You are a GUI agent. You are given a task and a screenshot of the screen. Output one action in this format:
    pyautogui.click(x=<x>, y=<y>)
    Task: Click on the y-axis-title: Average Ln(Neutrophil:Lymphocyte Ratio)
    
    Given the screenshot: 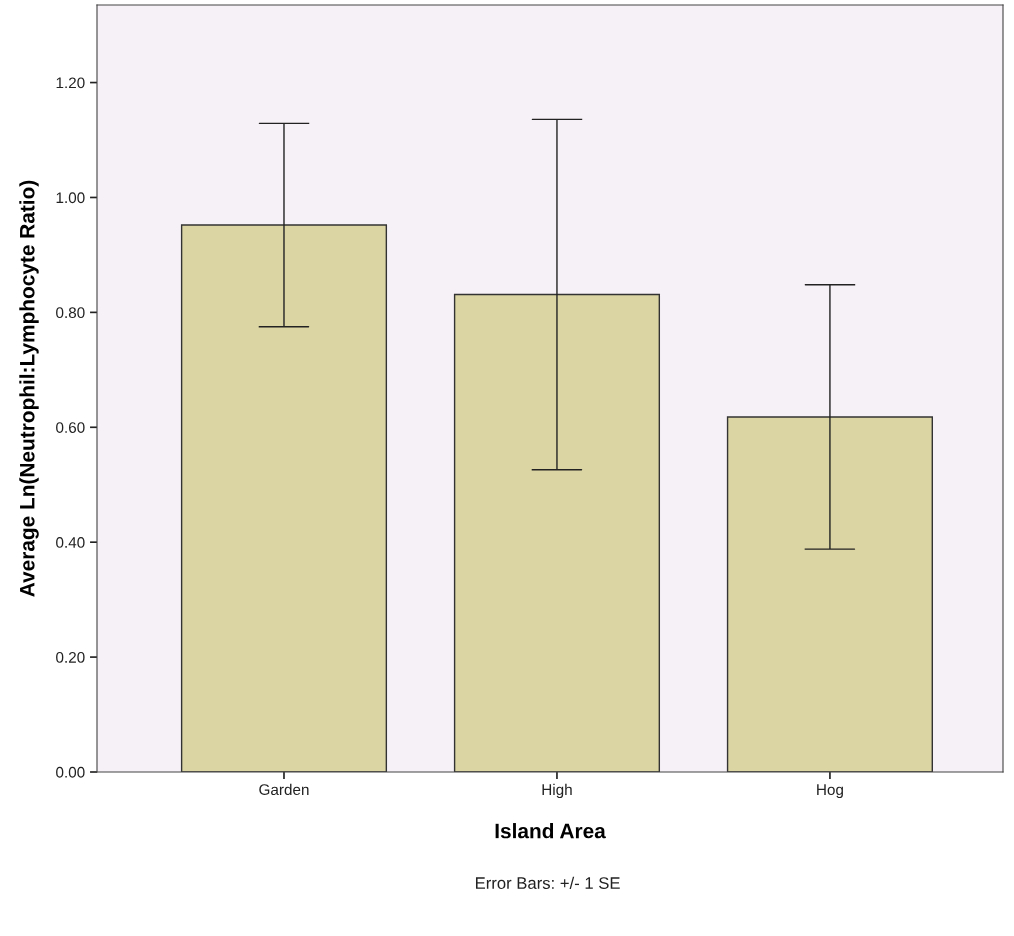 What is the action you would take?
    pyautogui.click(x=29, y=388)
    